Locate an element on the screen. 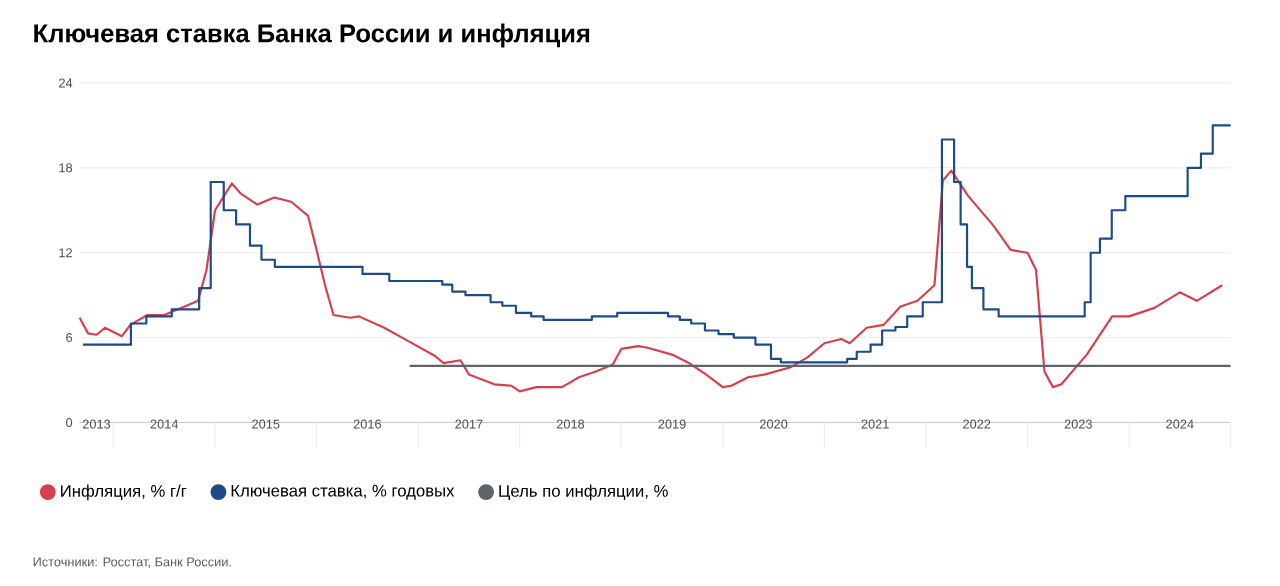 The height and width of the screenshot is (586, 1280). legend-label: Цель по инфляции, % is located at coordinates (583, 492).